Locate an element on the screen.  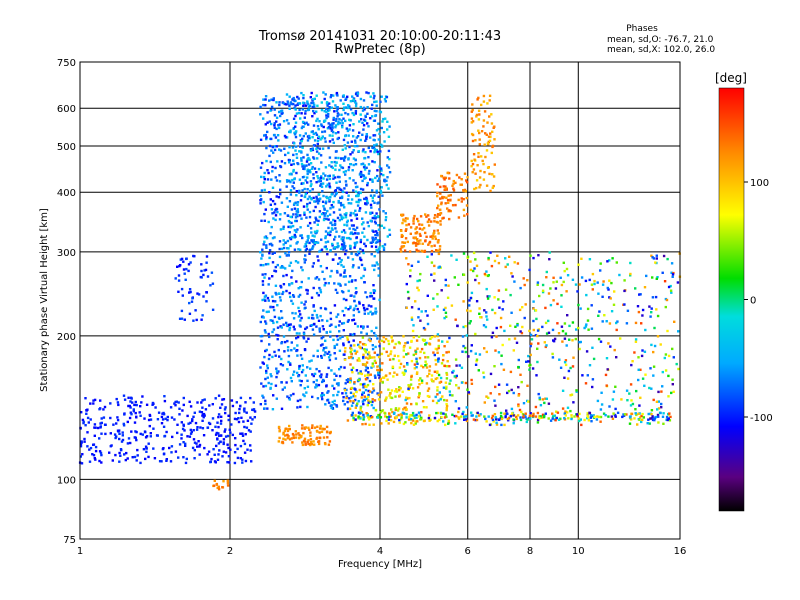
chart-subtitle: RwPretec (8p) is located at coordinates (379, 49).